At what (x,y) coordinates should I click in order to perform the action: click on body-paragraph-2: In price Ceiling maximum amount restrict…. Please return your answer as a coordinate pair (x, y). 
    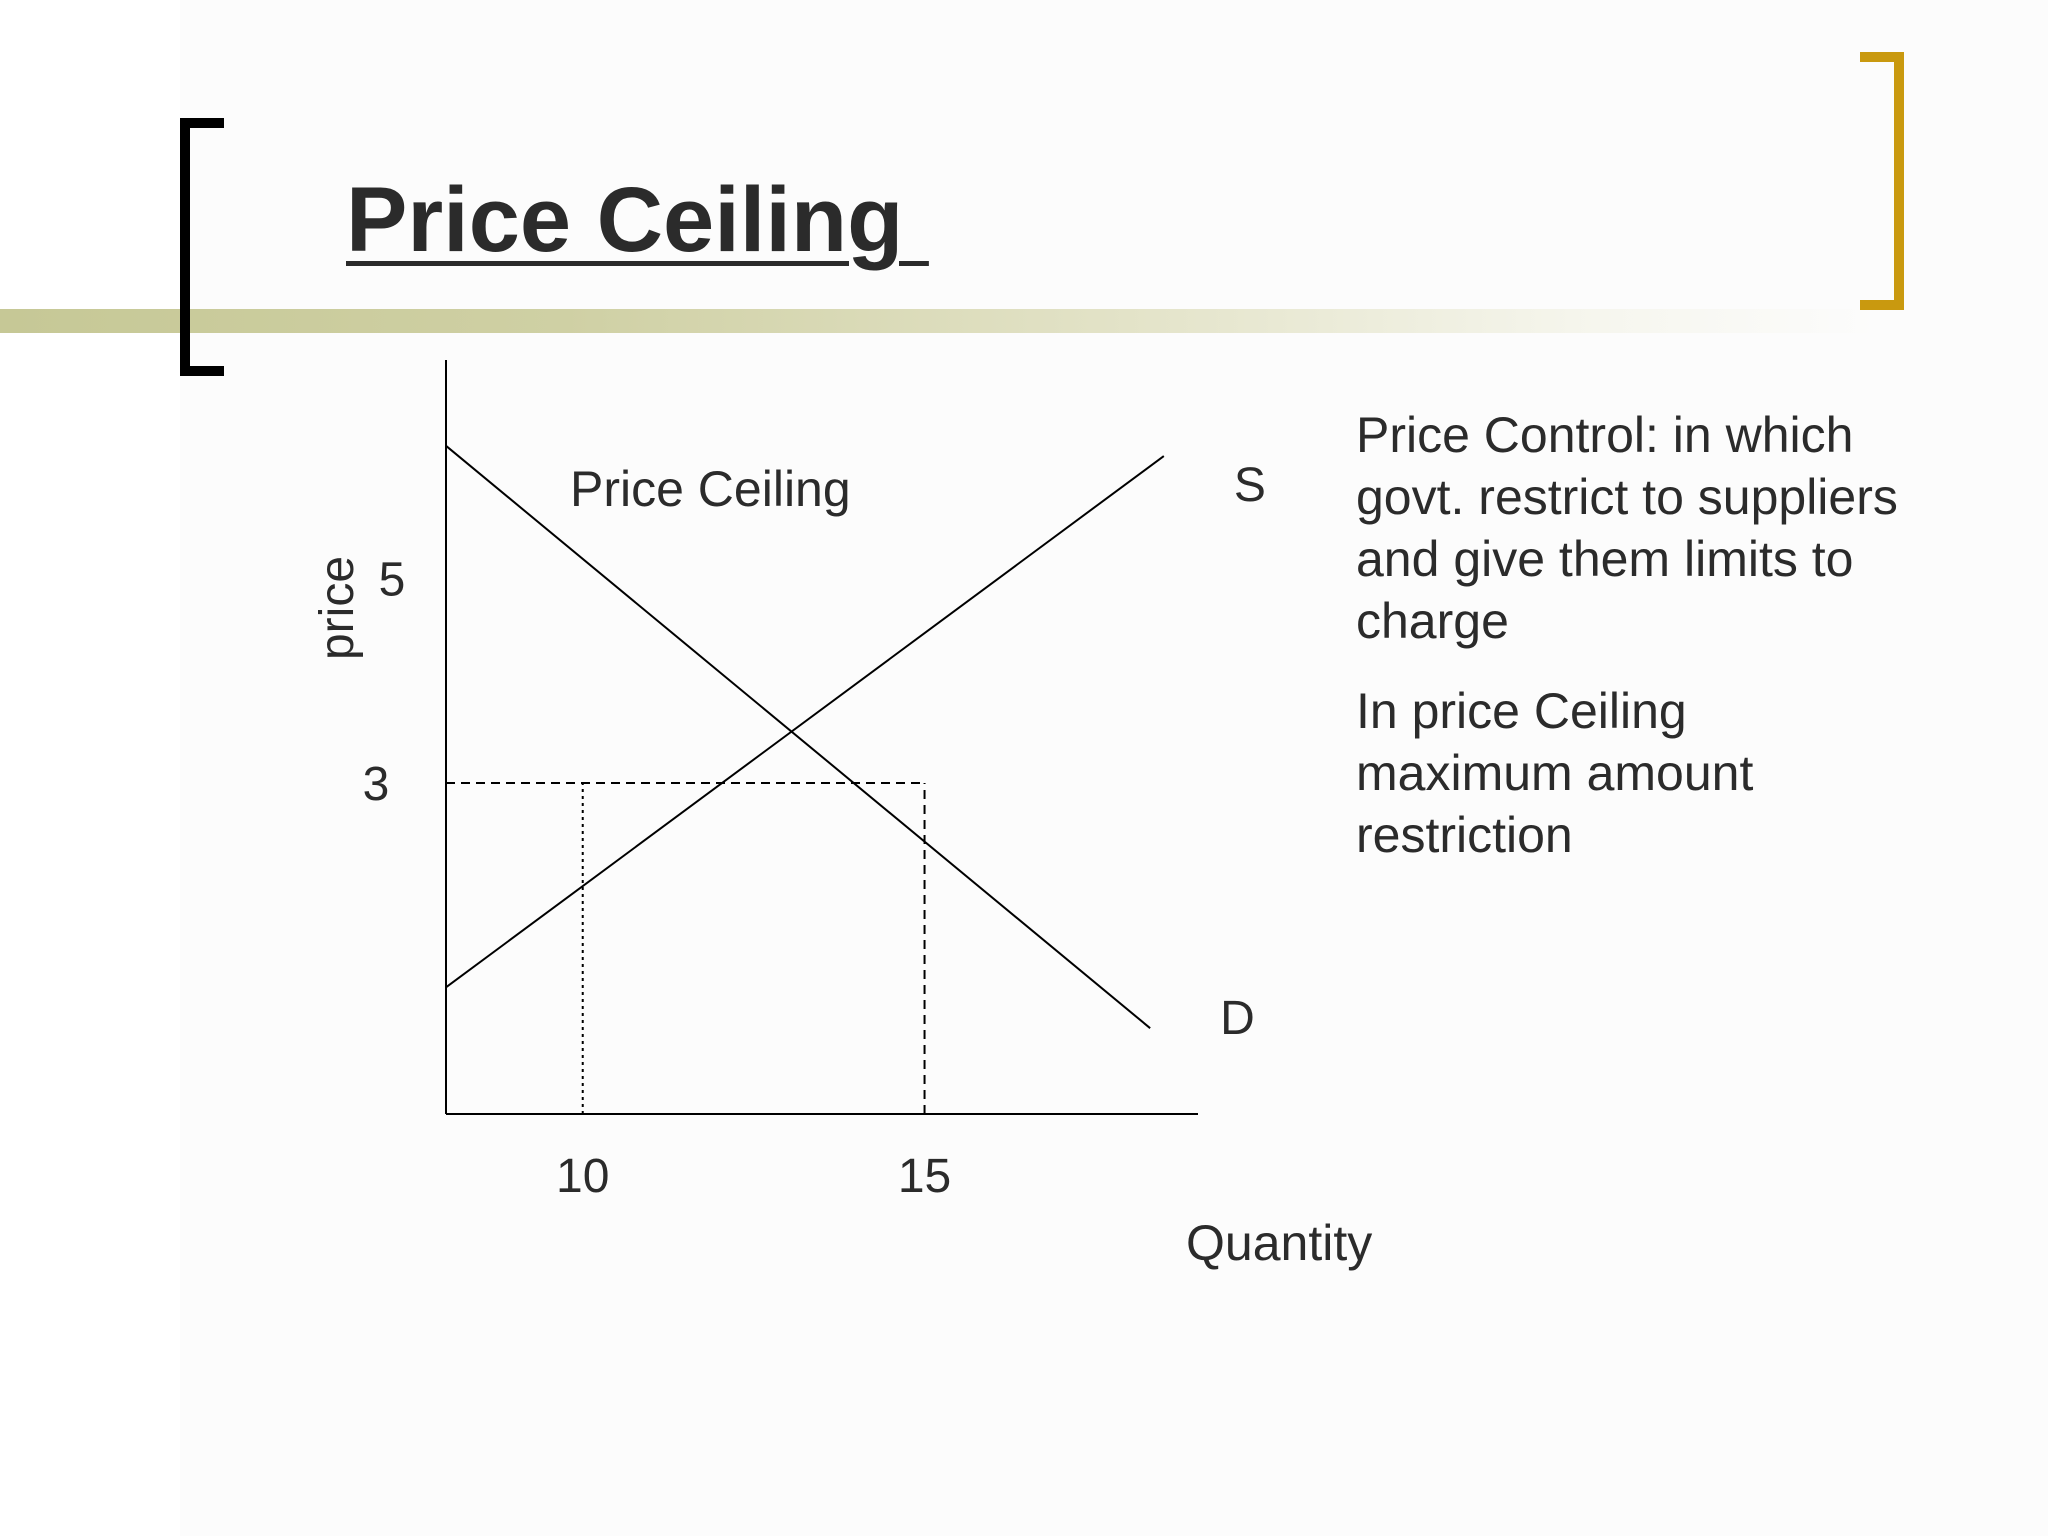
    Looking at the image, I should click on (1555, 773).